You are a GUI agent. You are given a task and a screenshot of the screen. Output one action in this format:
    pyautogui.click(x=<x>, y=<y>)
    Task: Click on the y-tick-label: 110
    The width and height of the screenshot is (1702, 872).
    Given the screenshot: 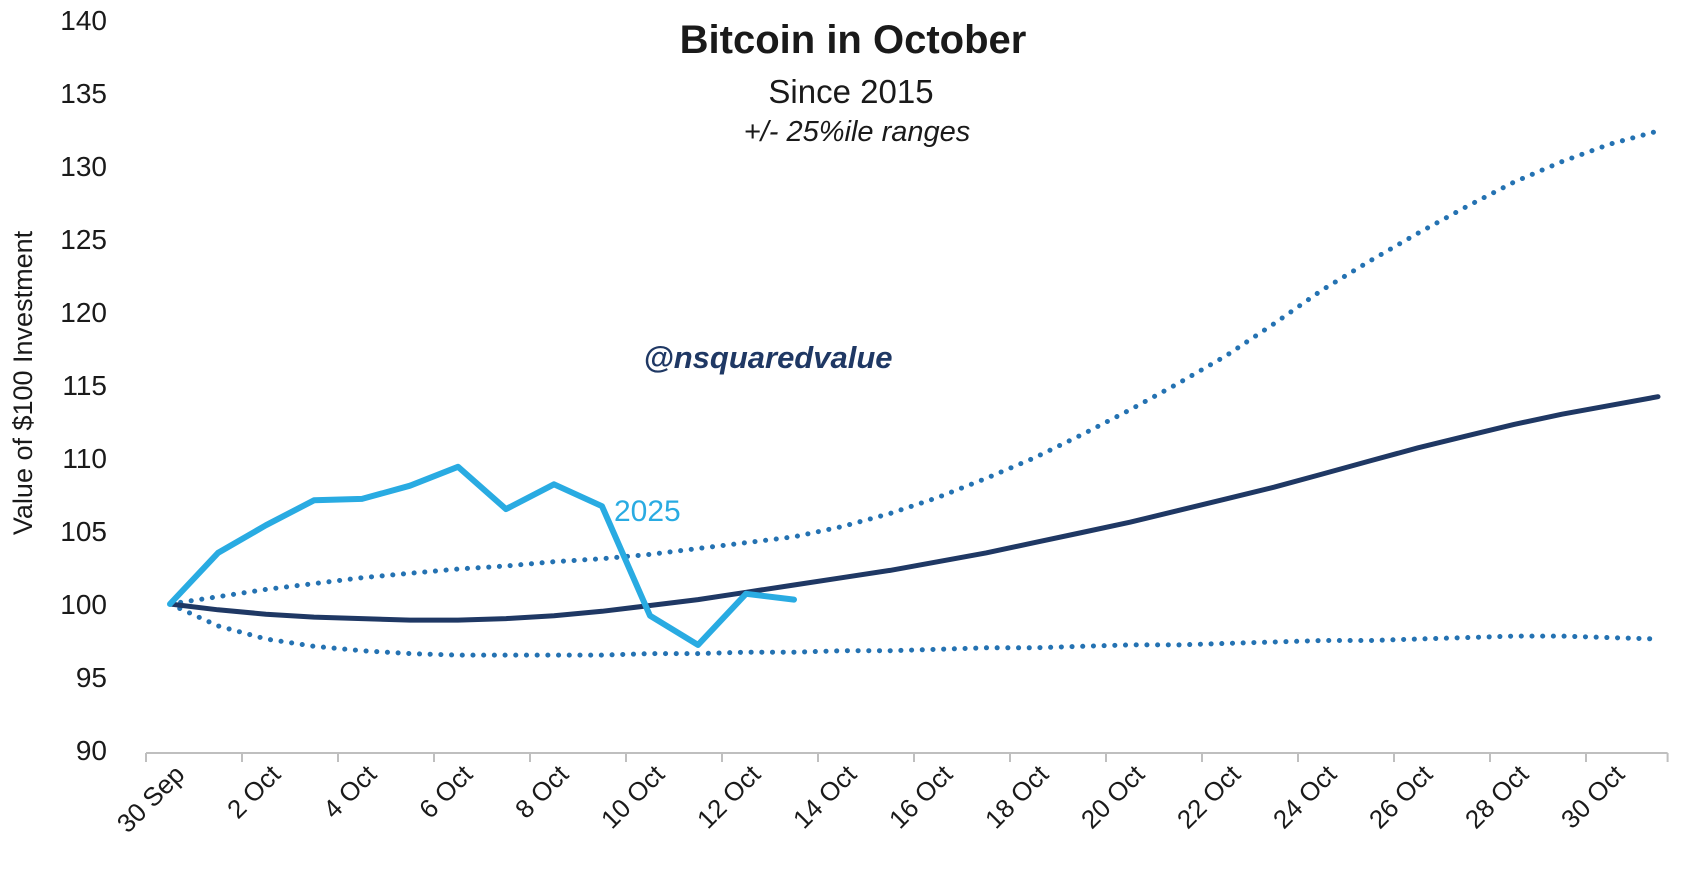 What is the action you would take?
    pyautogui.click(x=84, y=458)
    